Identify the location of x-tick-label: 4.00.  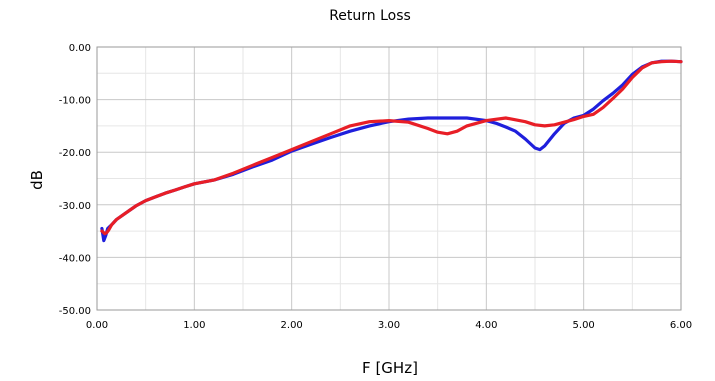
(486, 325).